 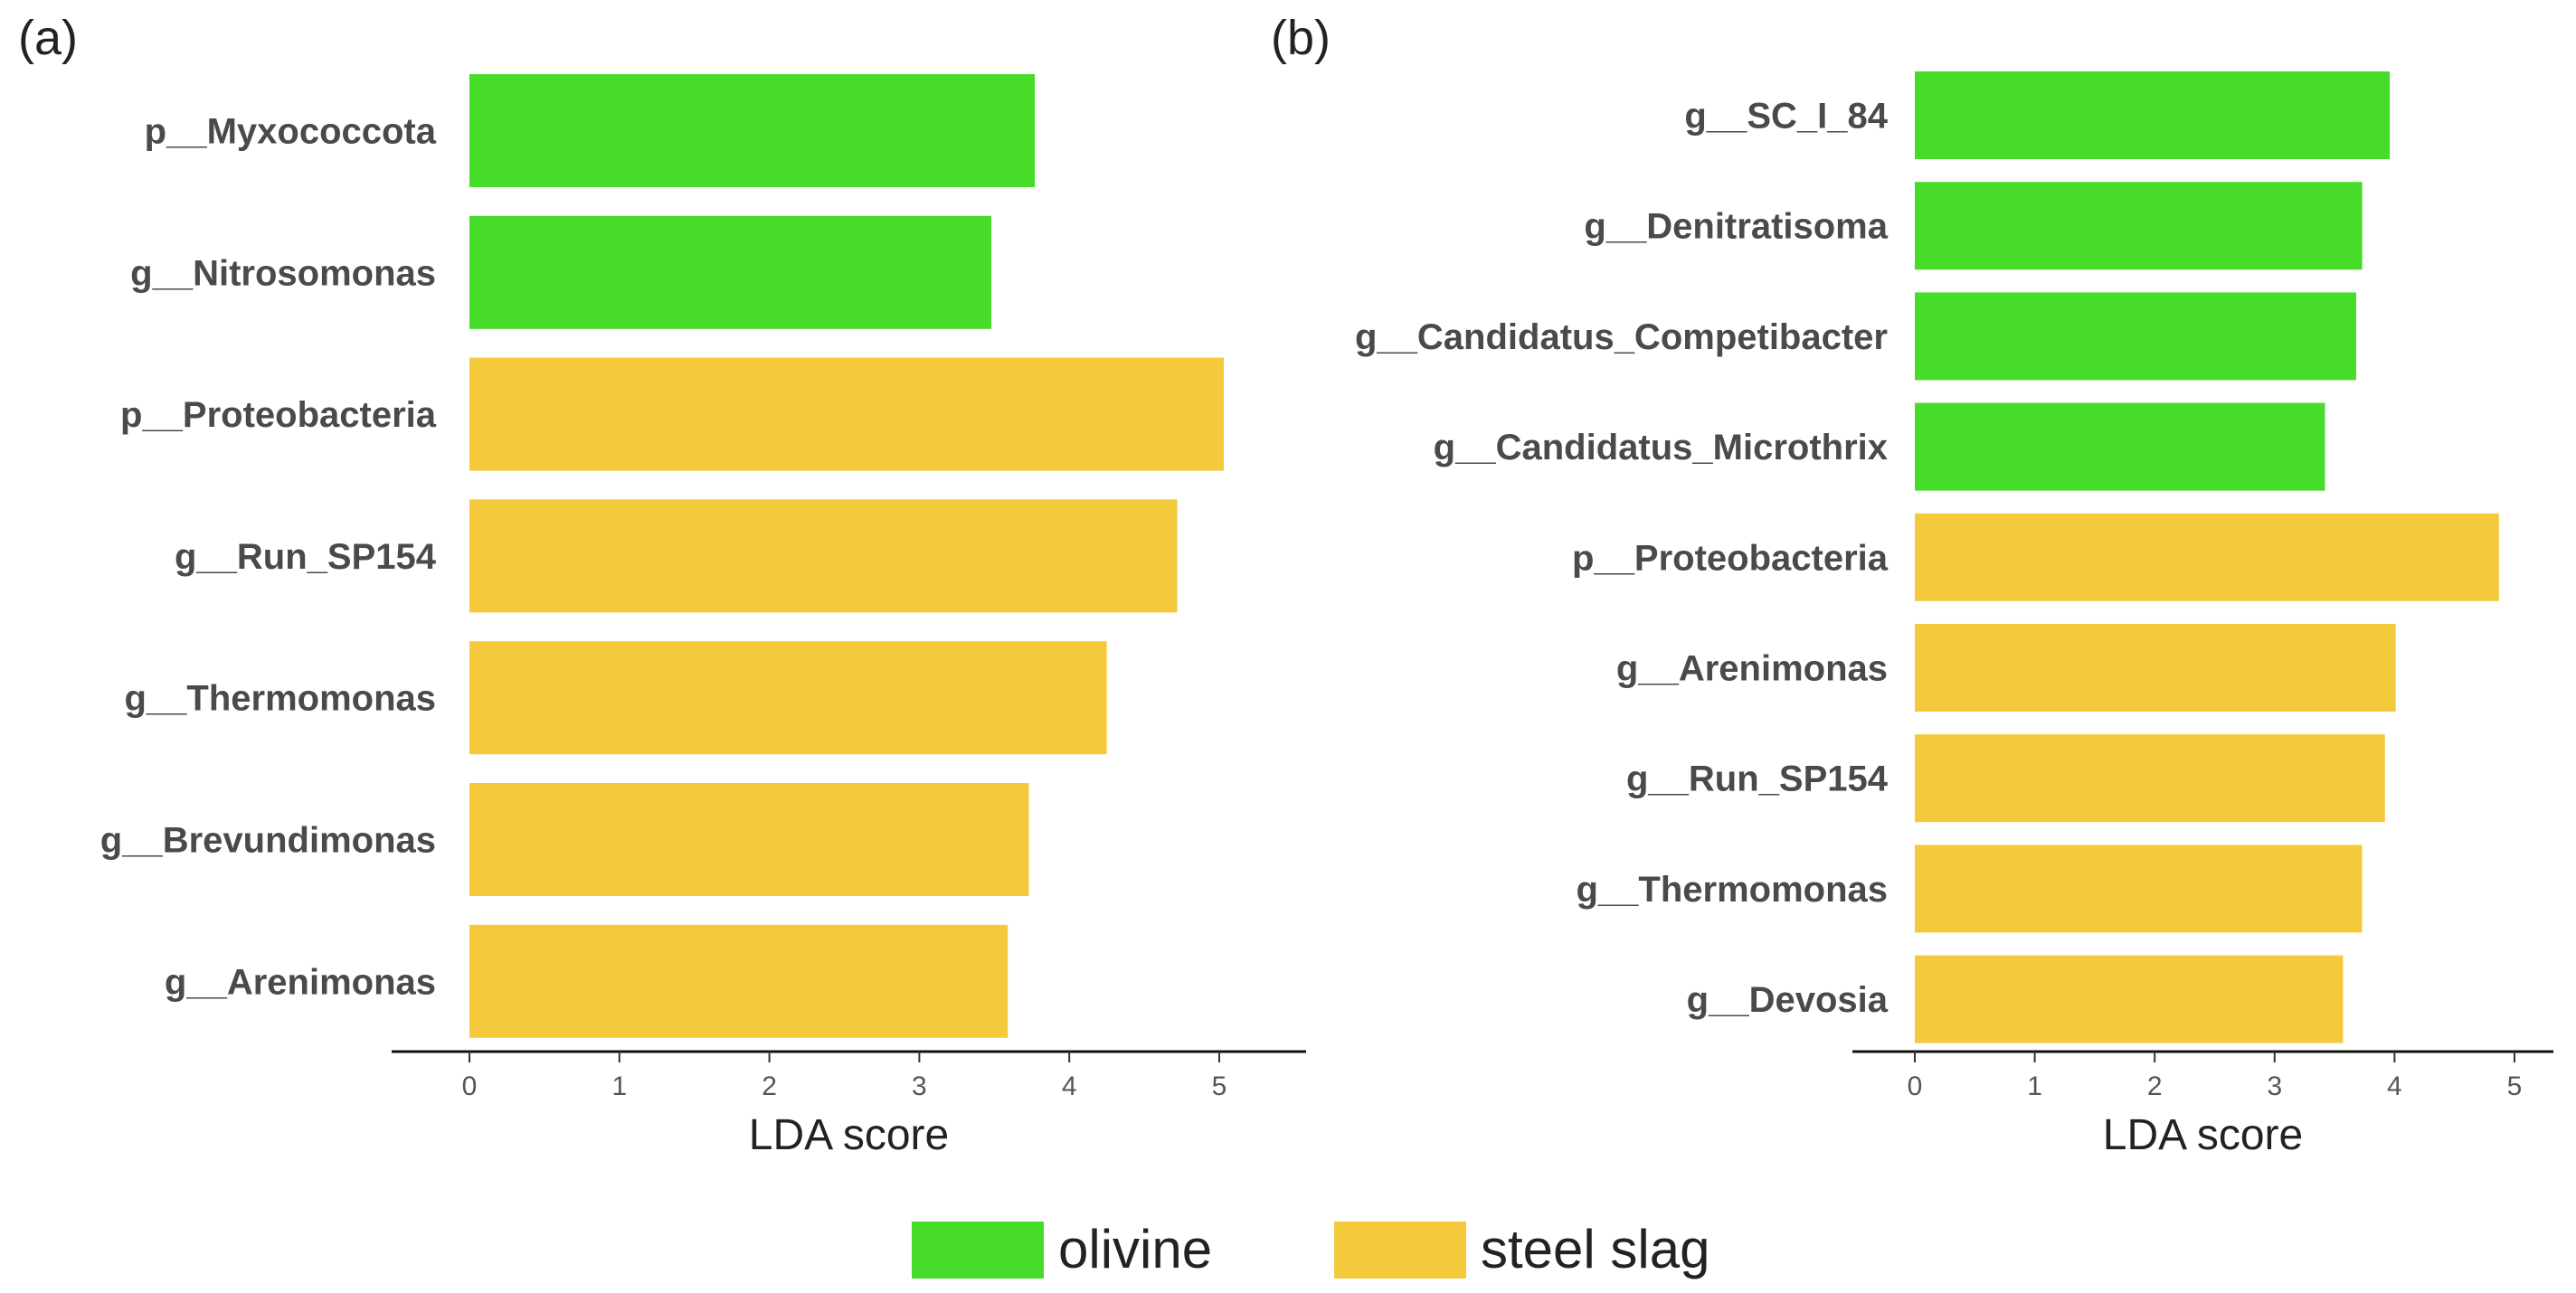 I want to click on panel-b-category-label-6: g__Run_SP154, so click(x=1758, y=779).